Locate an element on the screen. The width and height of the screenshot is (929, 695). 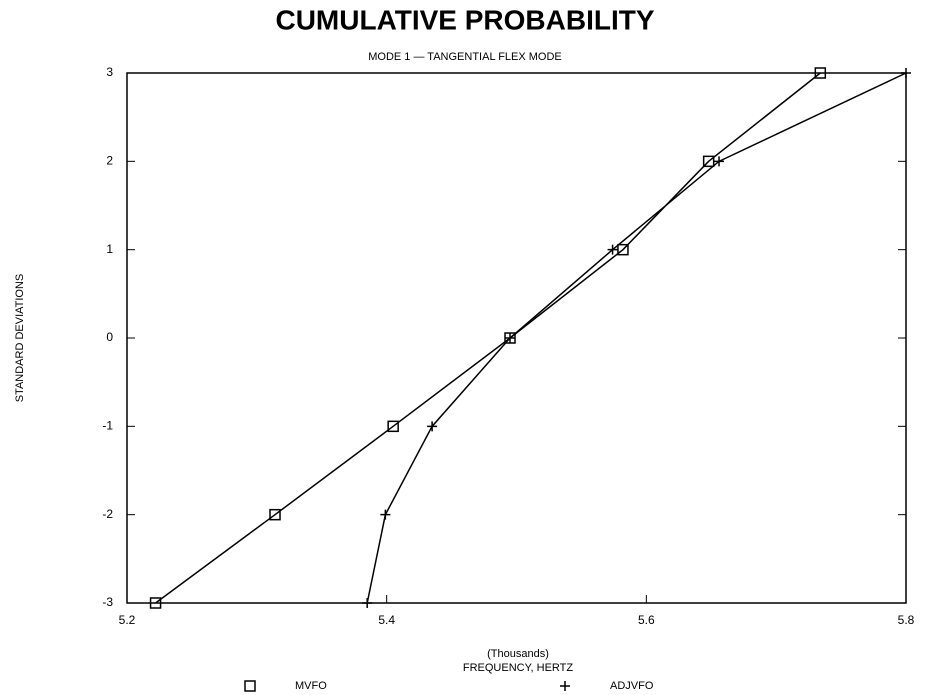
y-tick-label: 0 is located at coordinates (109, 337).